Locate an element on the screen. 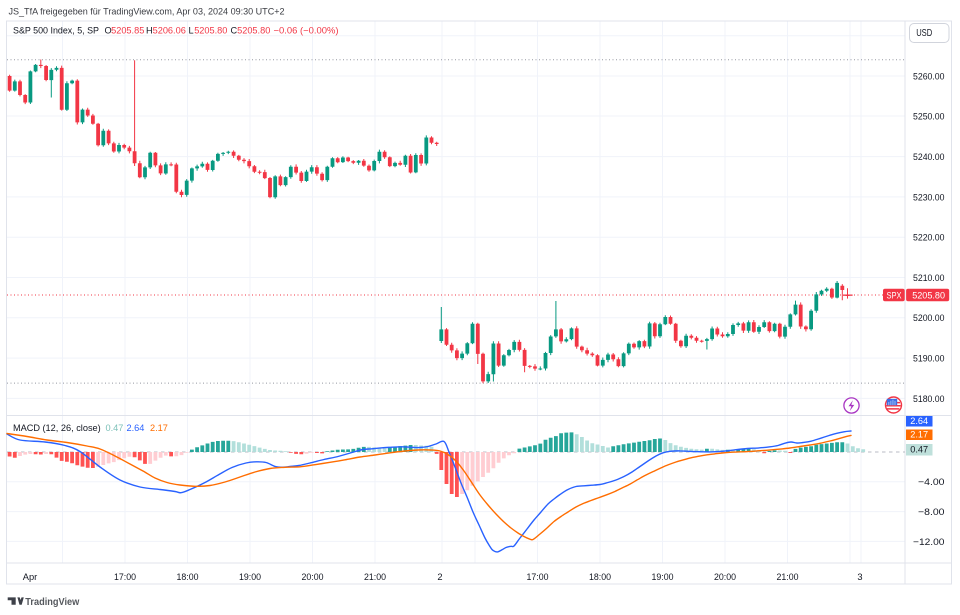 Image resolution: width=960 pixels, height=615 pixels. svg-text: 5260.00 is located at coordinates (929, 76).